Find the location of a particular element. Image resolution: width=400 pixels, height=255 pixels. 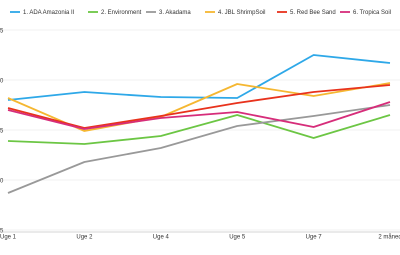

x-tick-label: Uge 5 is located at coordinates (237, 238).